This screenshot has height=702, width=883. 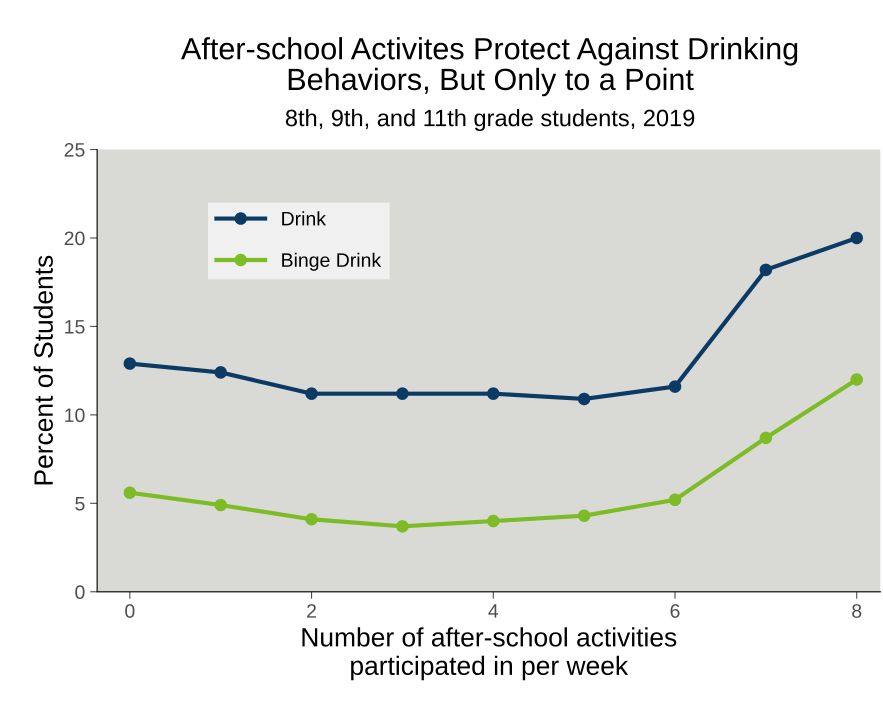 What do you see at coordinates (80, 592) in the screenshot?
I see `y-tick-label: 0` at bounding box center [80, 592].